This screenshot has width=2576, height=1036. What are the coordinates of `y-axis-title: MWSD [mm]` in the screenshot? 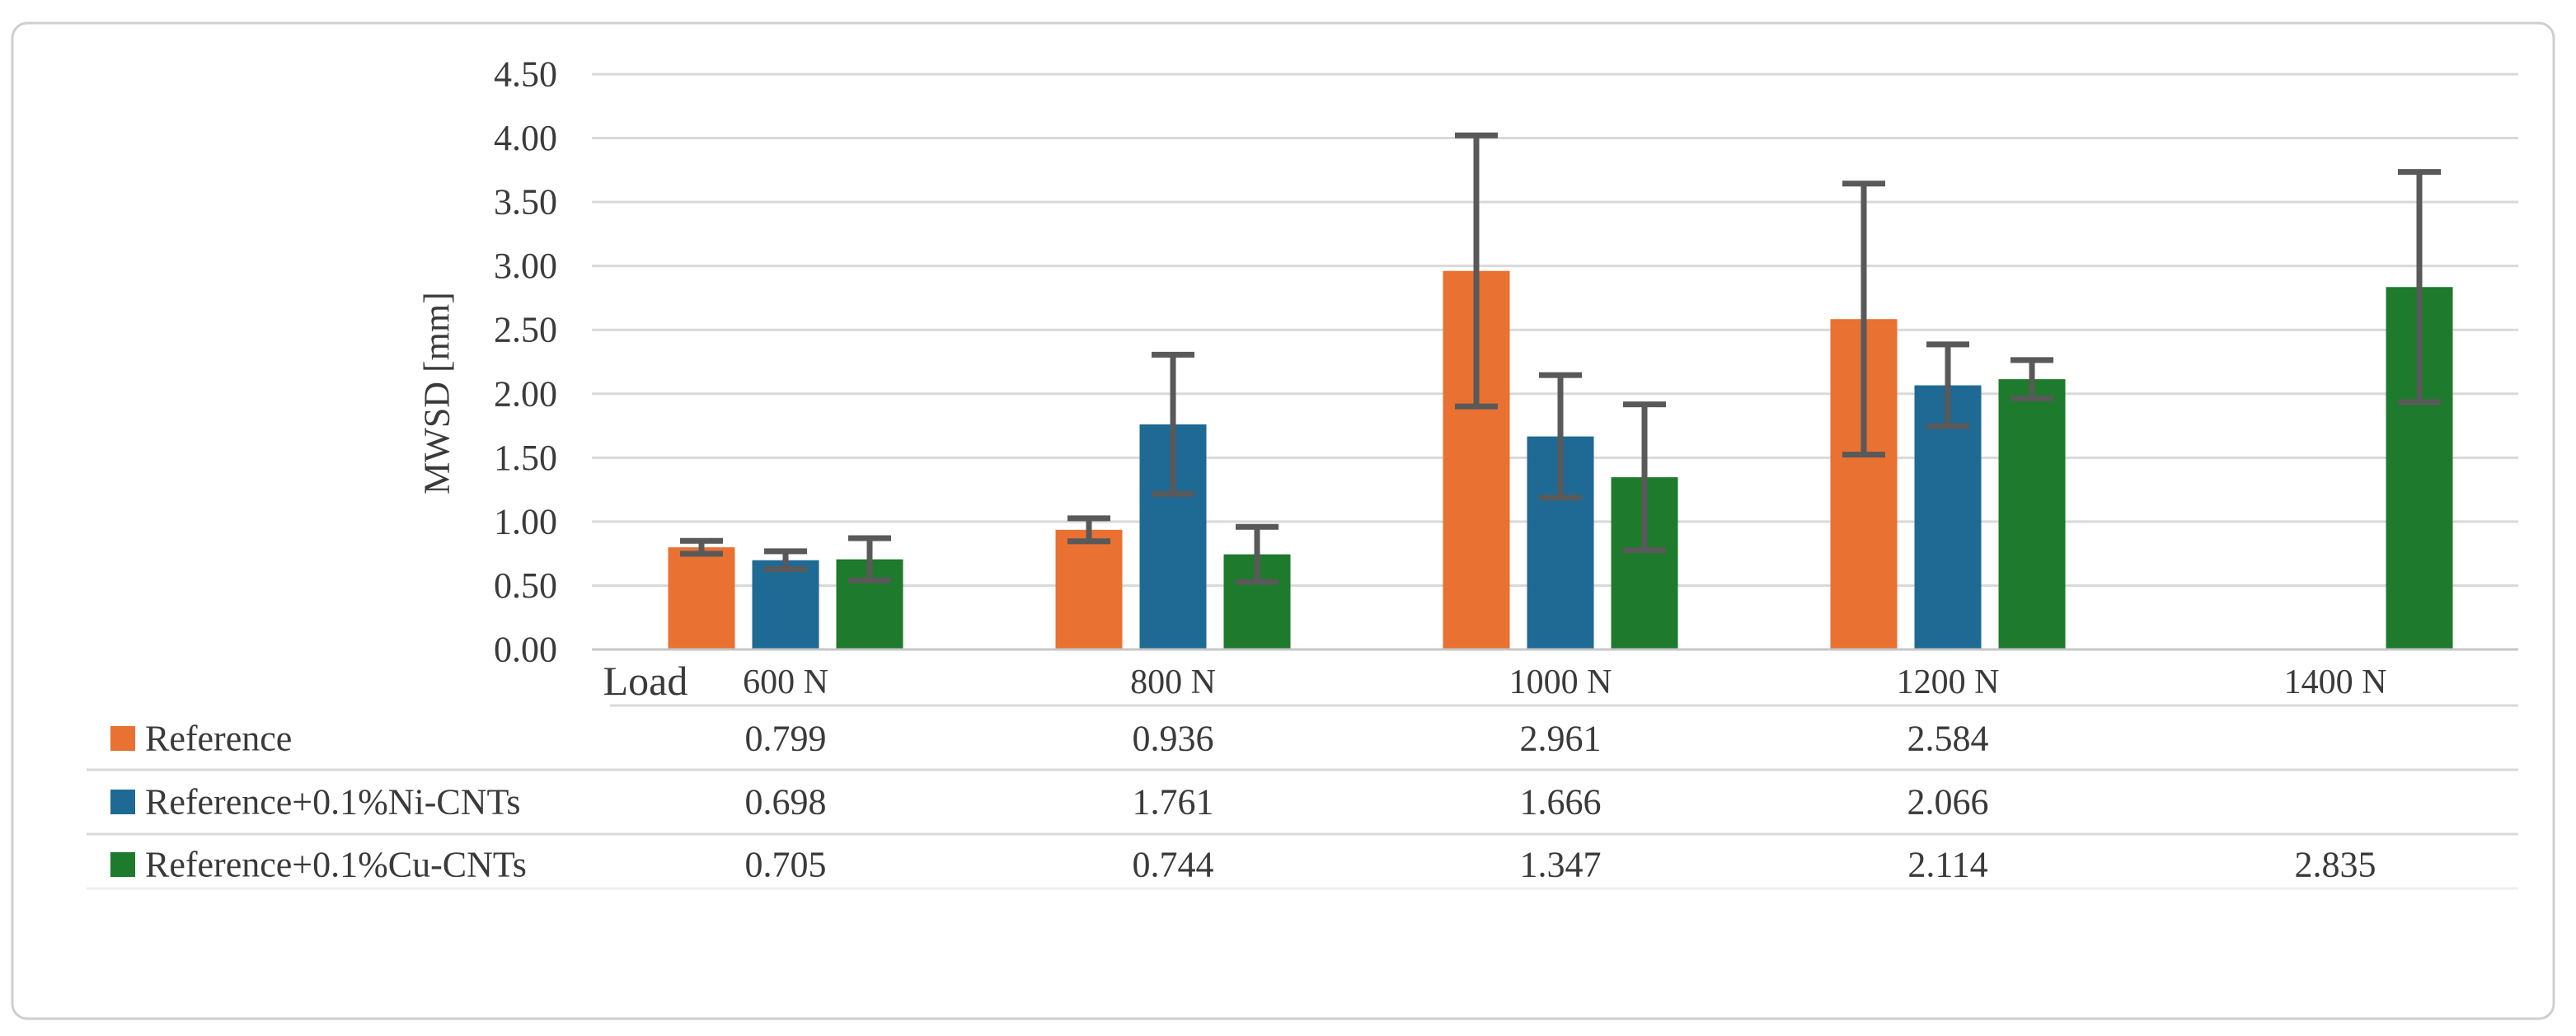 It's located at (437, 393).